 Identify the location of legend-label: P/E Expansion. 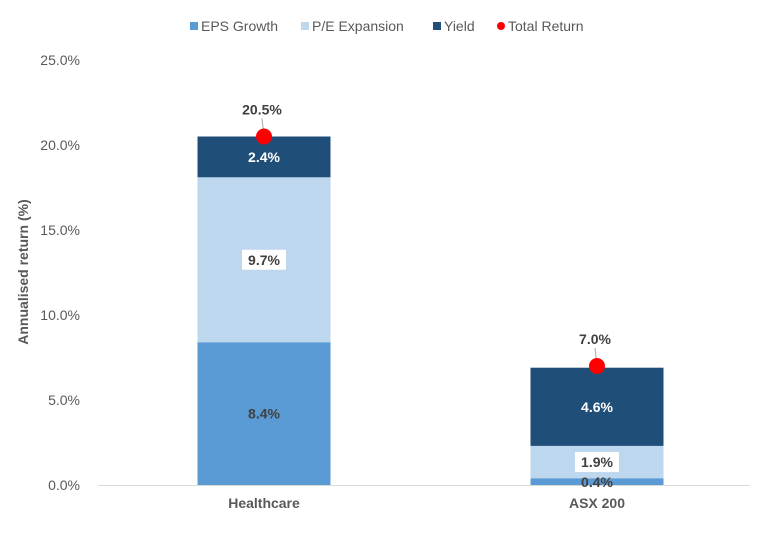
(358, 26).